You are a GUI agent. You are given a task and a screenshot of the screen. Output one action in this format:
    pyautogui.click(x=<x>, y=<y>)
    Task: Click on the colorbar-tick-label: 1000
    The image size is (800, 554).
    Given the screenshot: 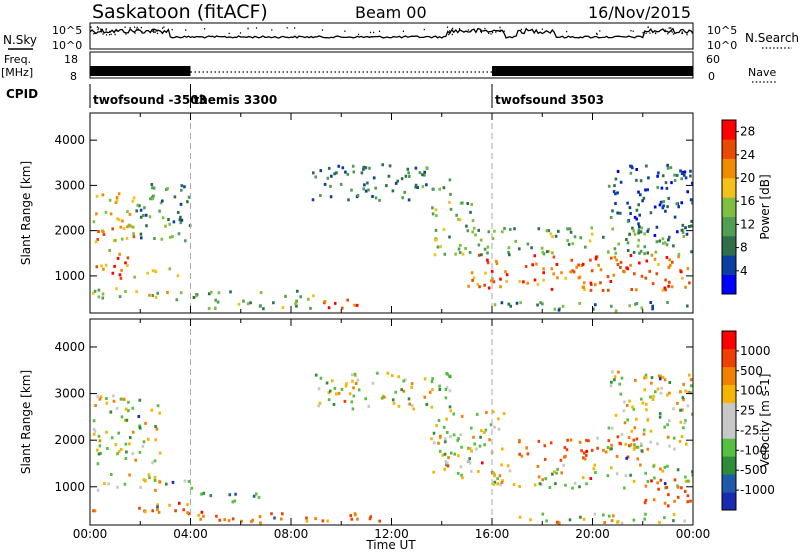 What is the action you would take?
    pyautogui.click(x=755, y=351)
    